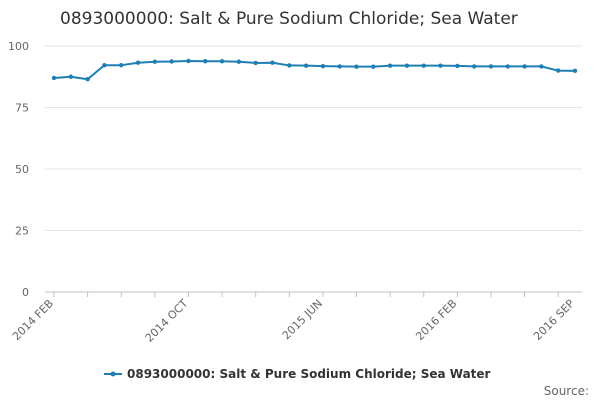 This screenshot has height=400, width=600. I want to click on x-axis-tick-labels: 2014 FEB 2014 OCT 2015 JUN 2016 FEB 2016 SEP, so click(293, 321).